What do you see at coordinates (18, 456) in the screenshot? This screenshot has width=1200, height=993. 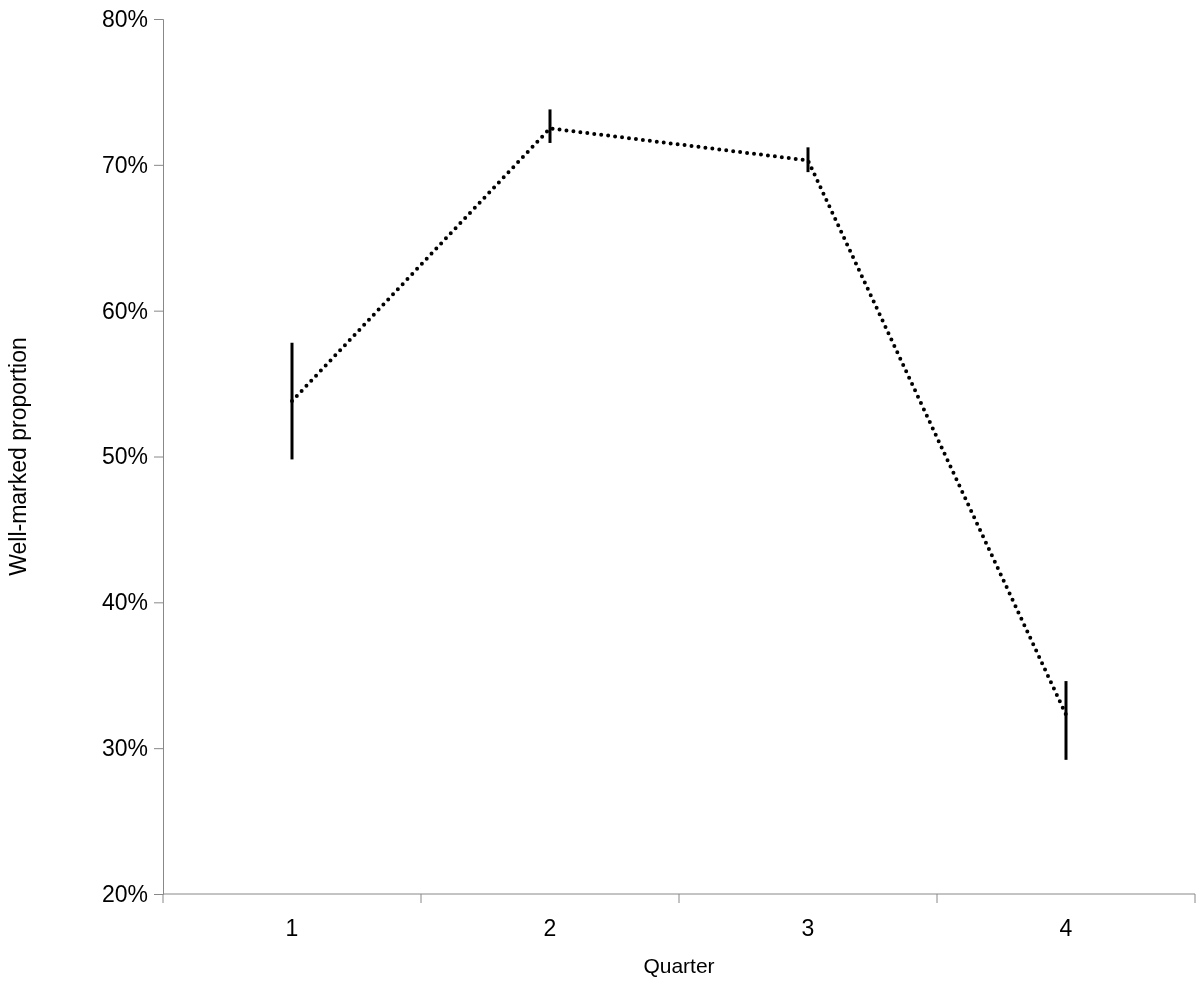 I see `y-axis-title: Well-marked proportion` at bounding box center [18, 456].